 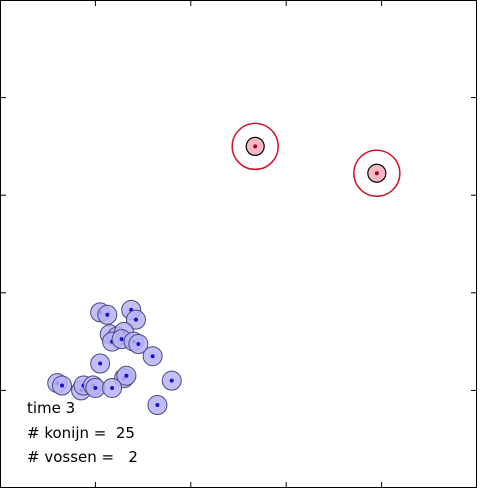 What do you see at coordinates (81, 433) in the screenshot?
I see `rabbit-count-label: # konijn = 25` at bounding box center [81, 433].